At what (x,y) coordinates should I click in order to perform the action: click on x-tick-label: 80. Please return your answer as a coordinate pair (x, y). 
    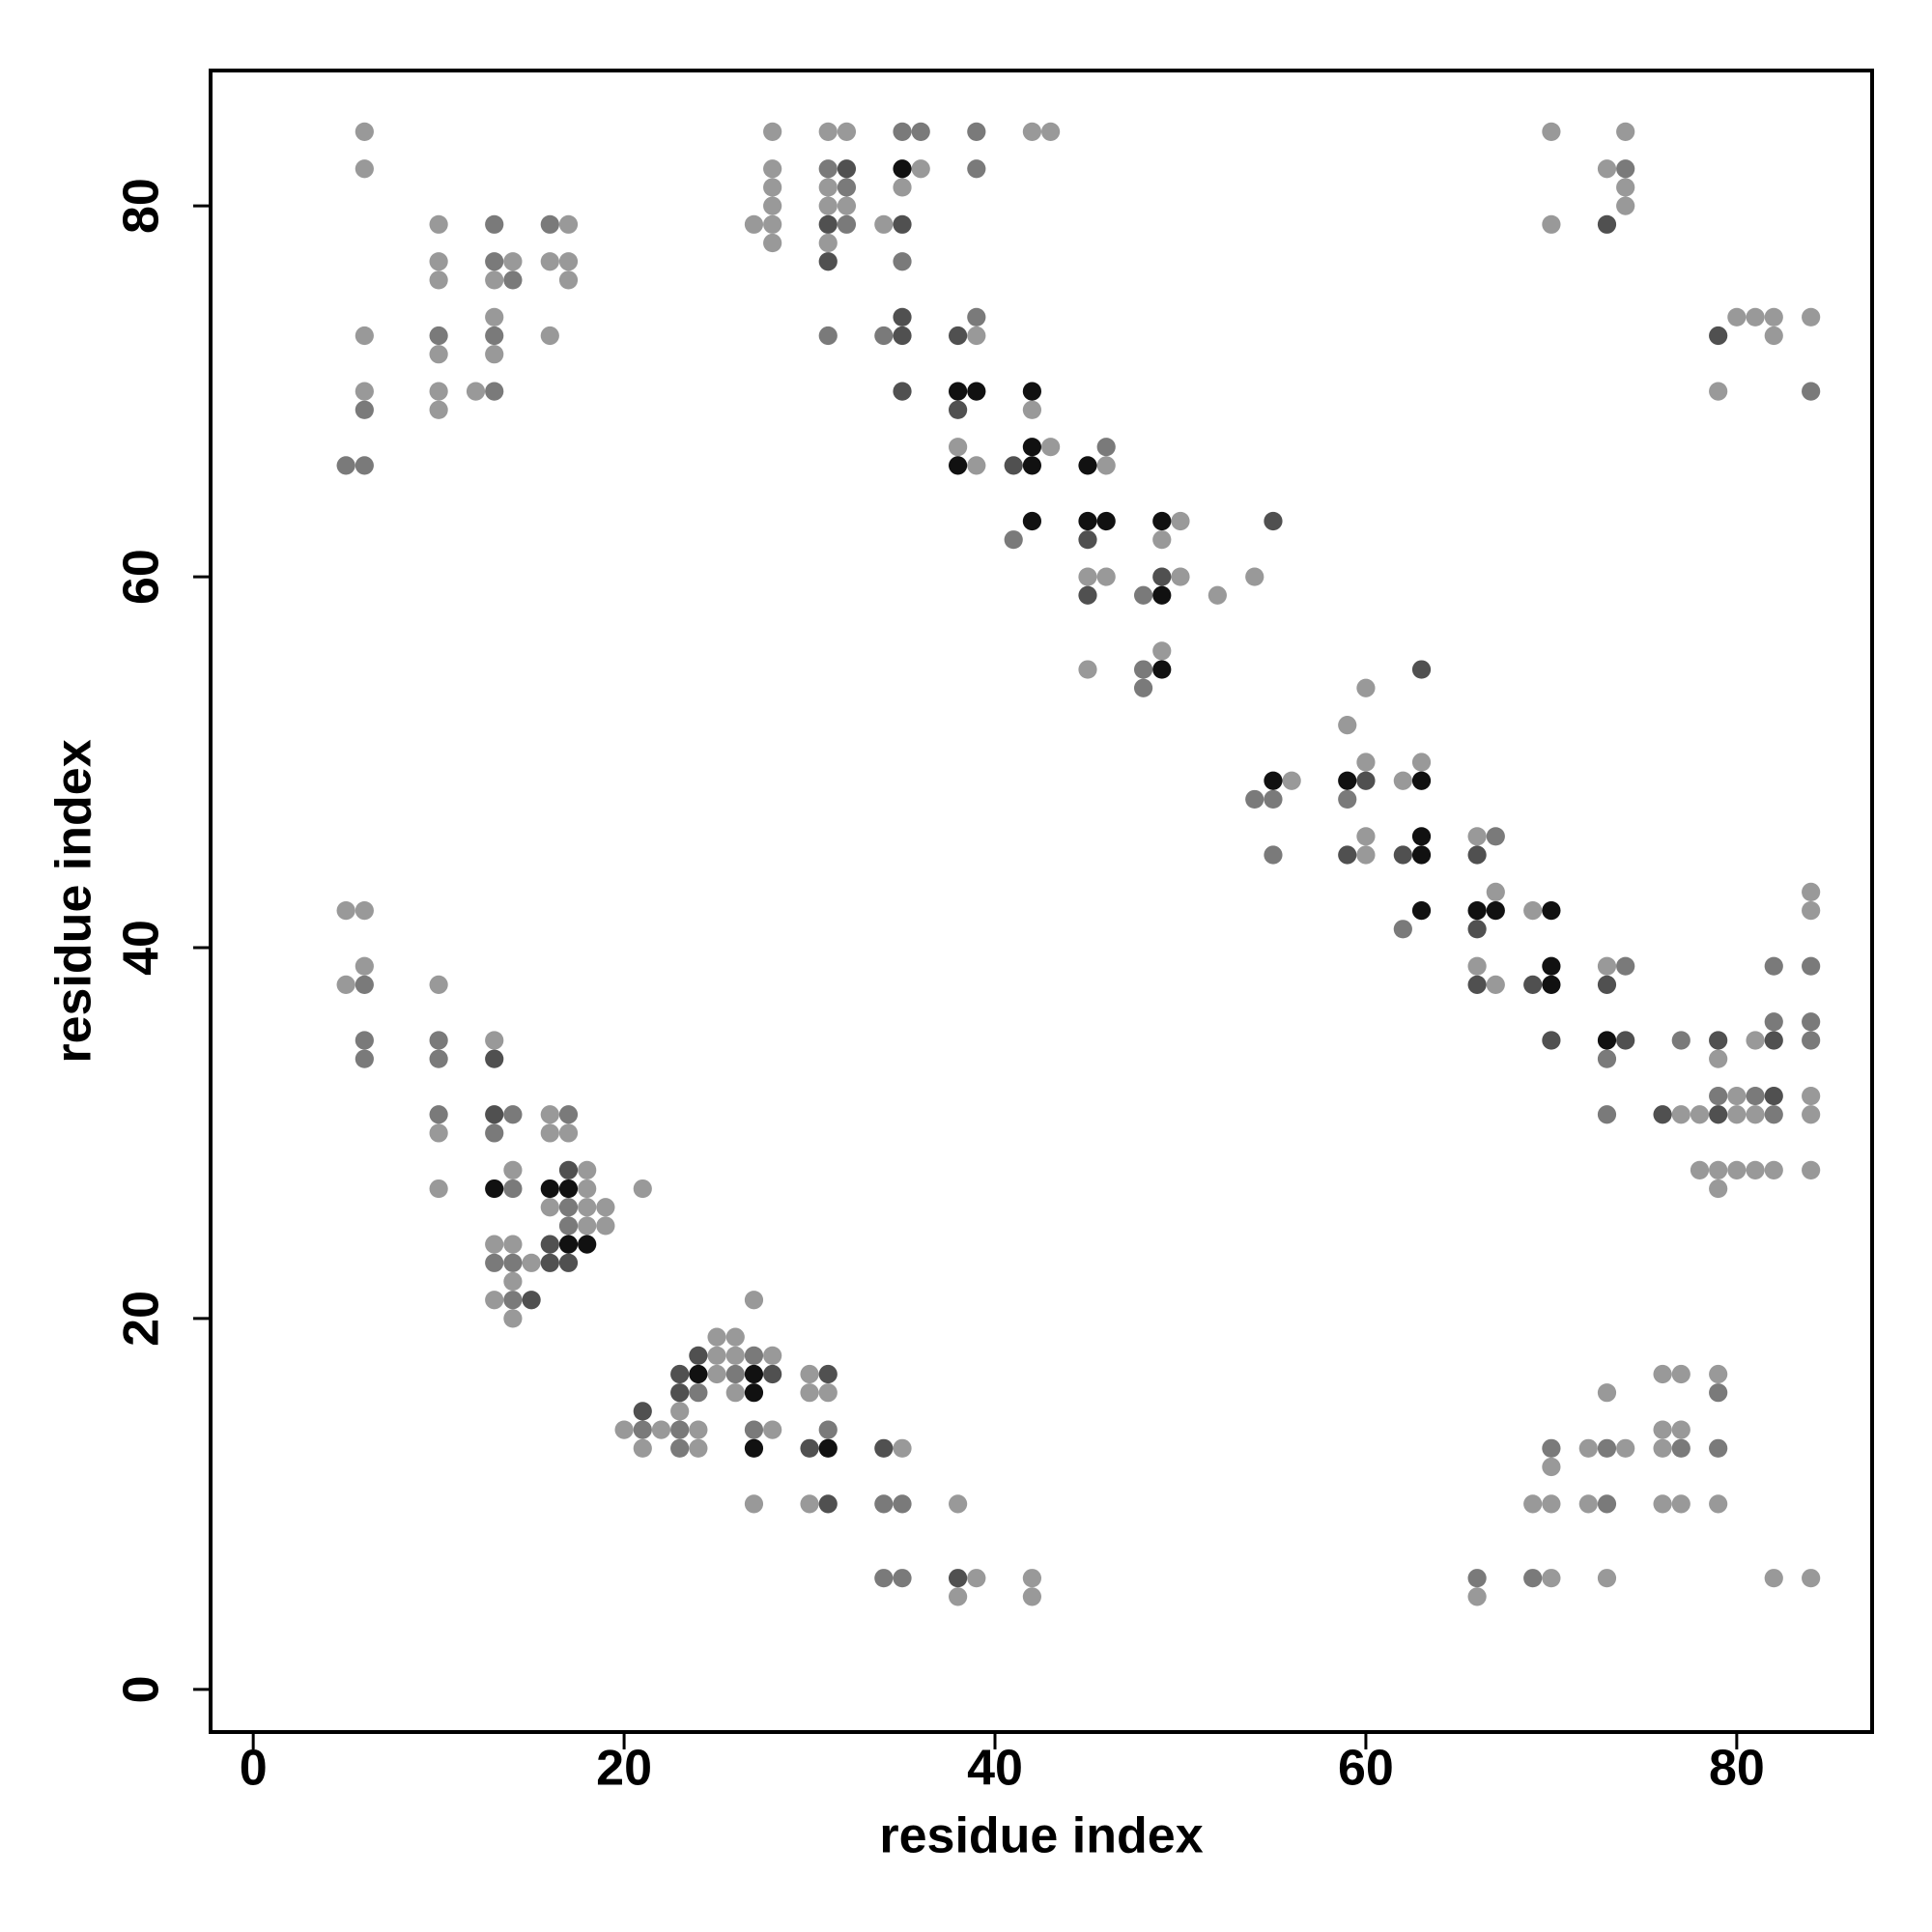
    Looking at the image, I should click on (1737, 1769).